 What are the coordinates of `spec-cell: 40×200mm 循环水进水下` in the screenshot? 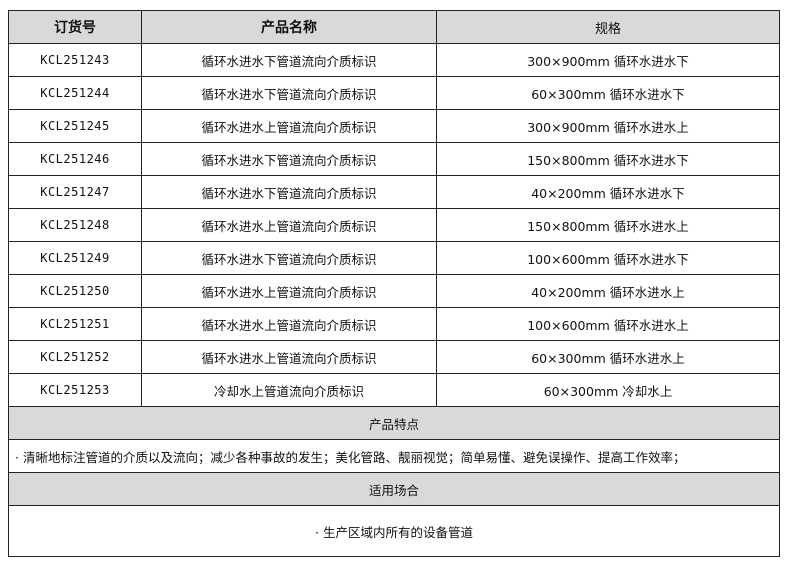 It's located at (608, 192).